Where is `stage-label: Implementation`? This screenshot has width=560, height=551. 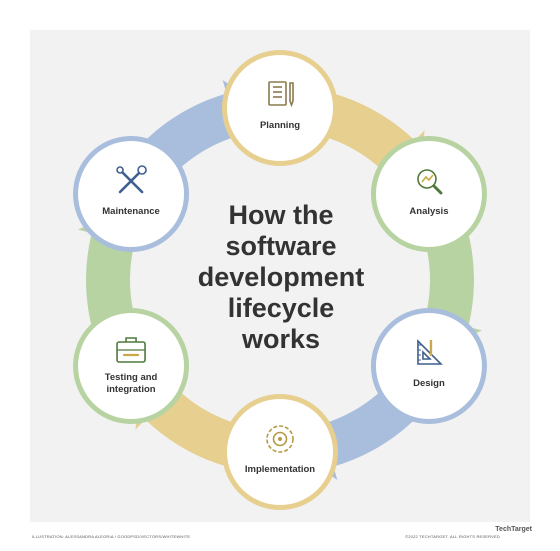 stage-label: Implementation is located at coordinates (280, 469).